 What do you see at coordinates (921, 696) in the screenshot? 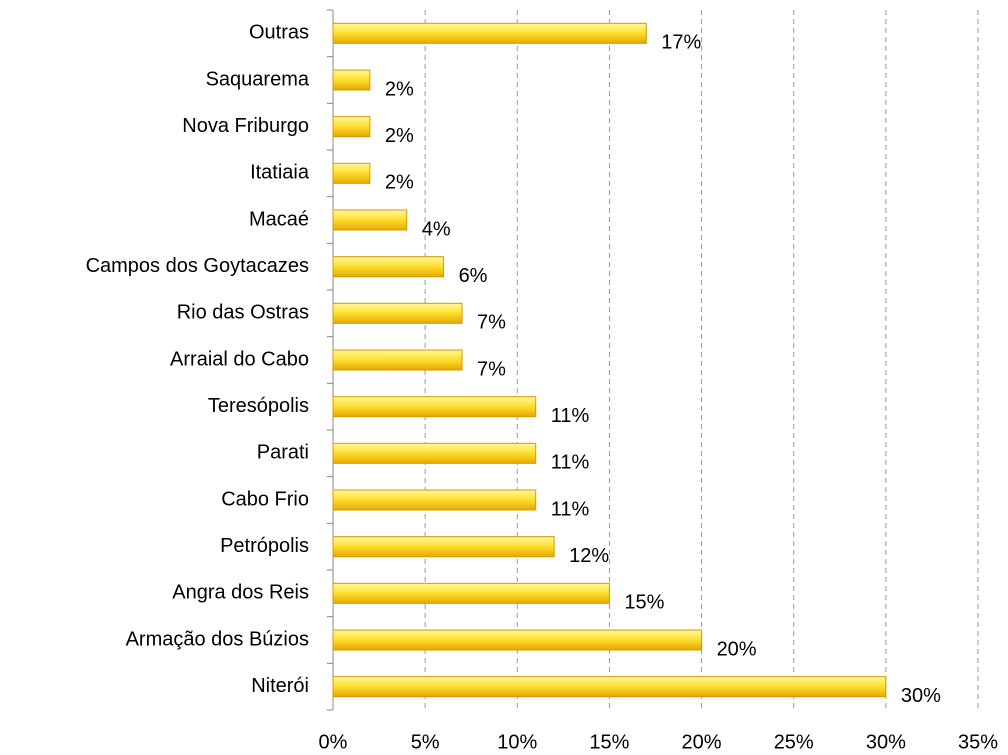
I see `data-label: 30%` at bounding box center [921, 696].